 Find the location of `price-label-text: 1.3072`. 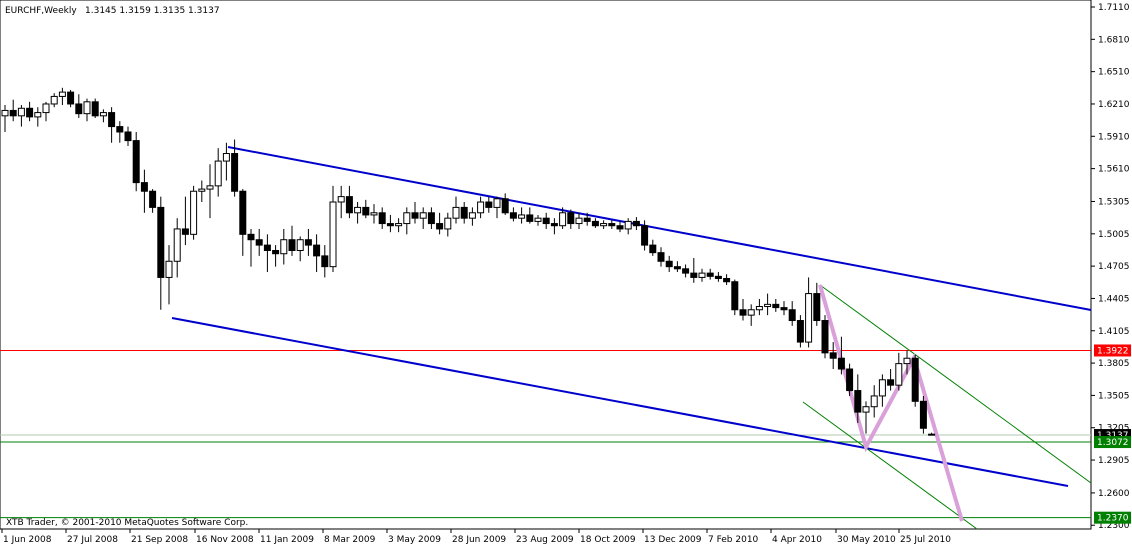

price-label-text: 1.3072 is located at coordinates (1113, 443).